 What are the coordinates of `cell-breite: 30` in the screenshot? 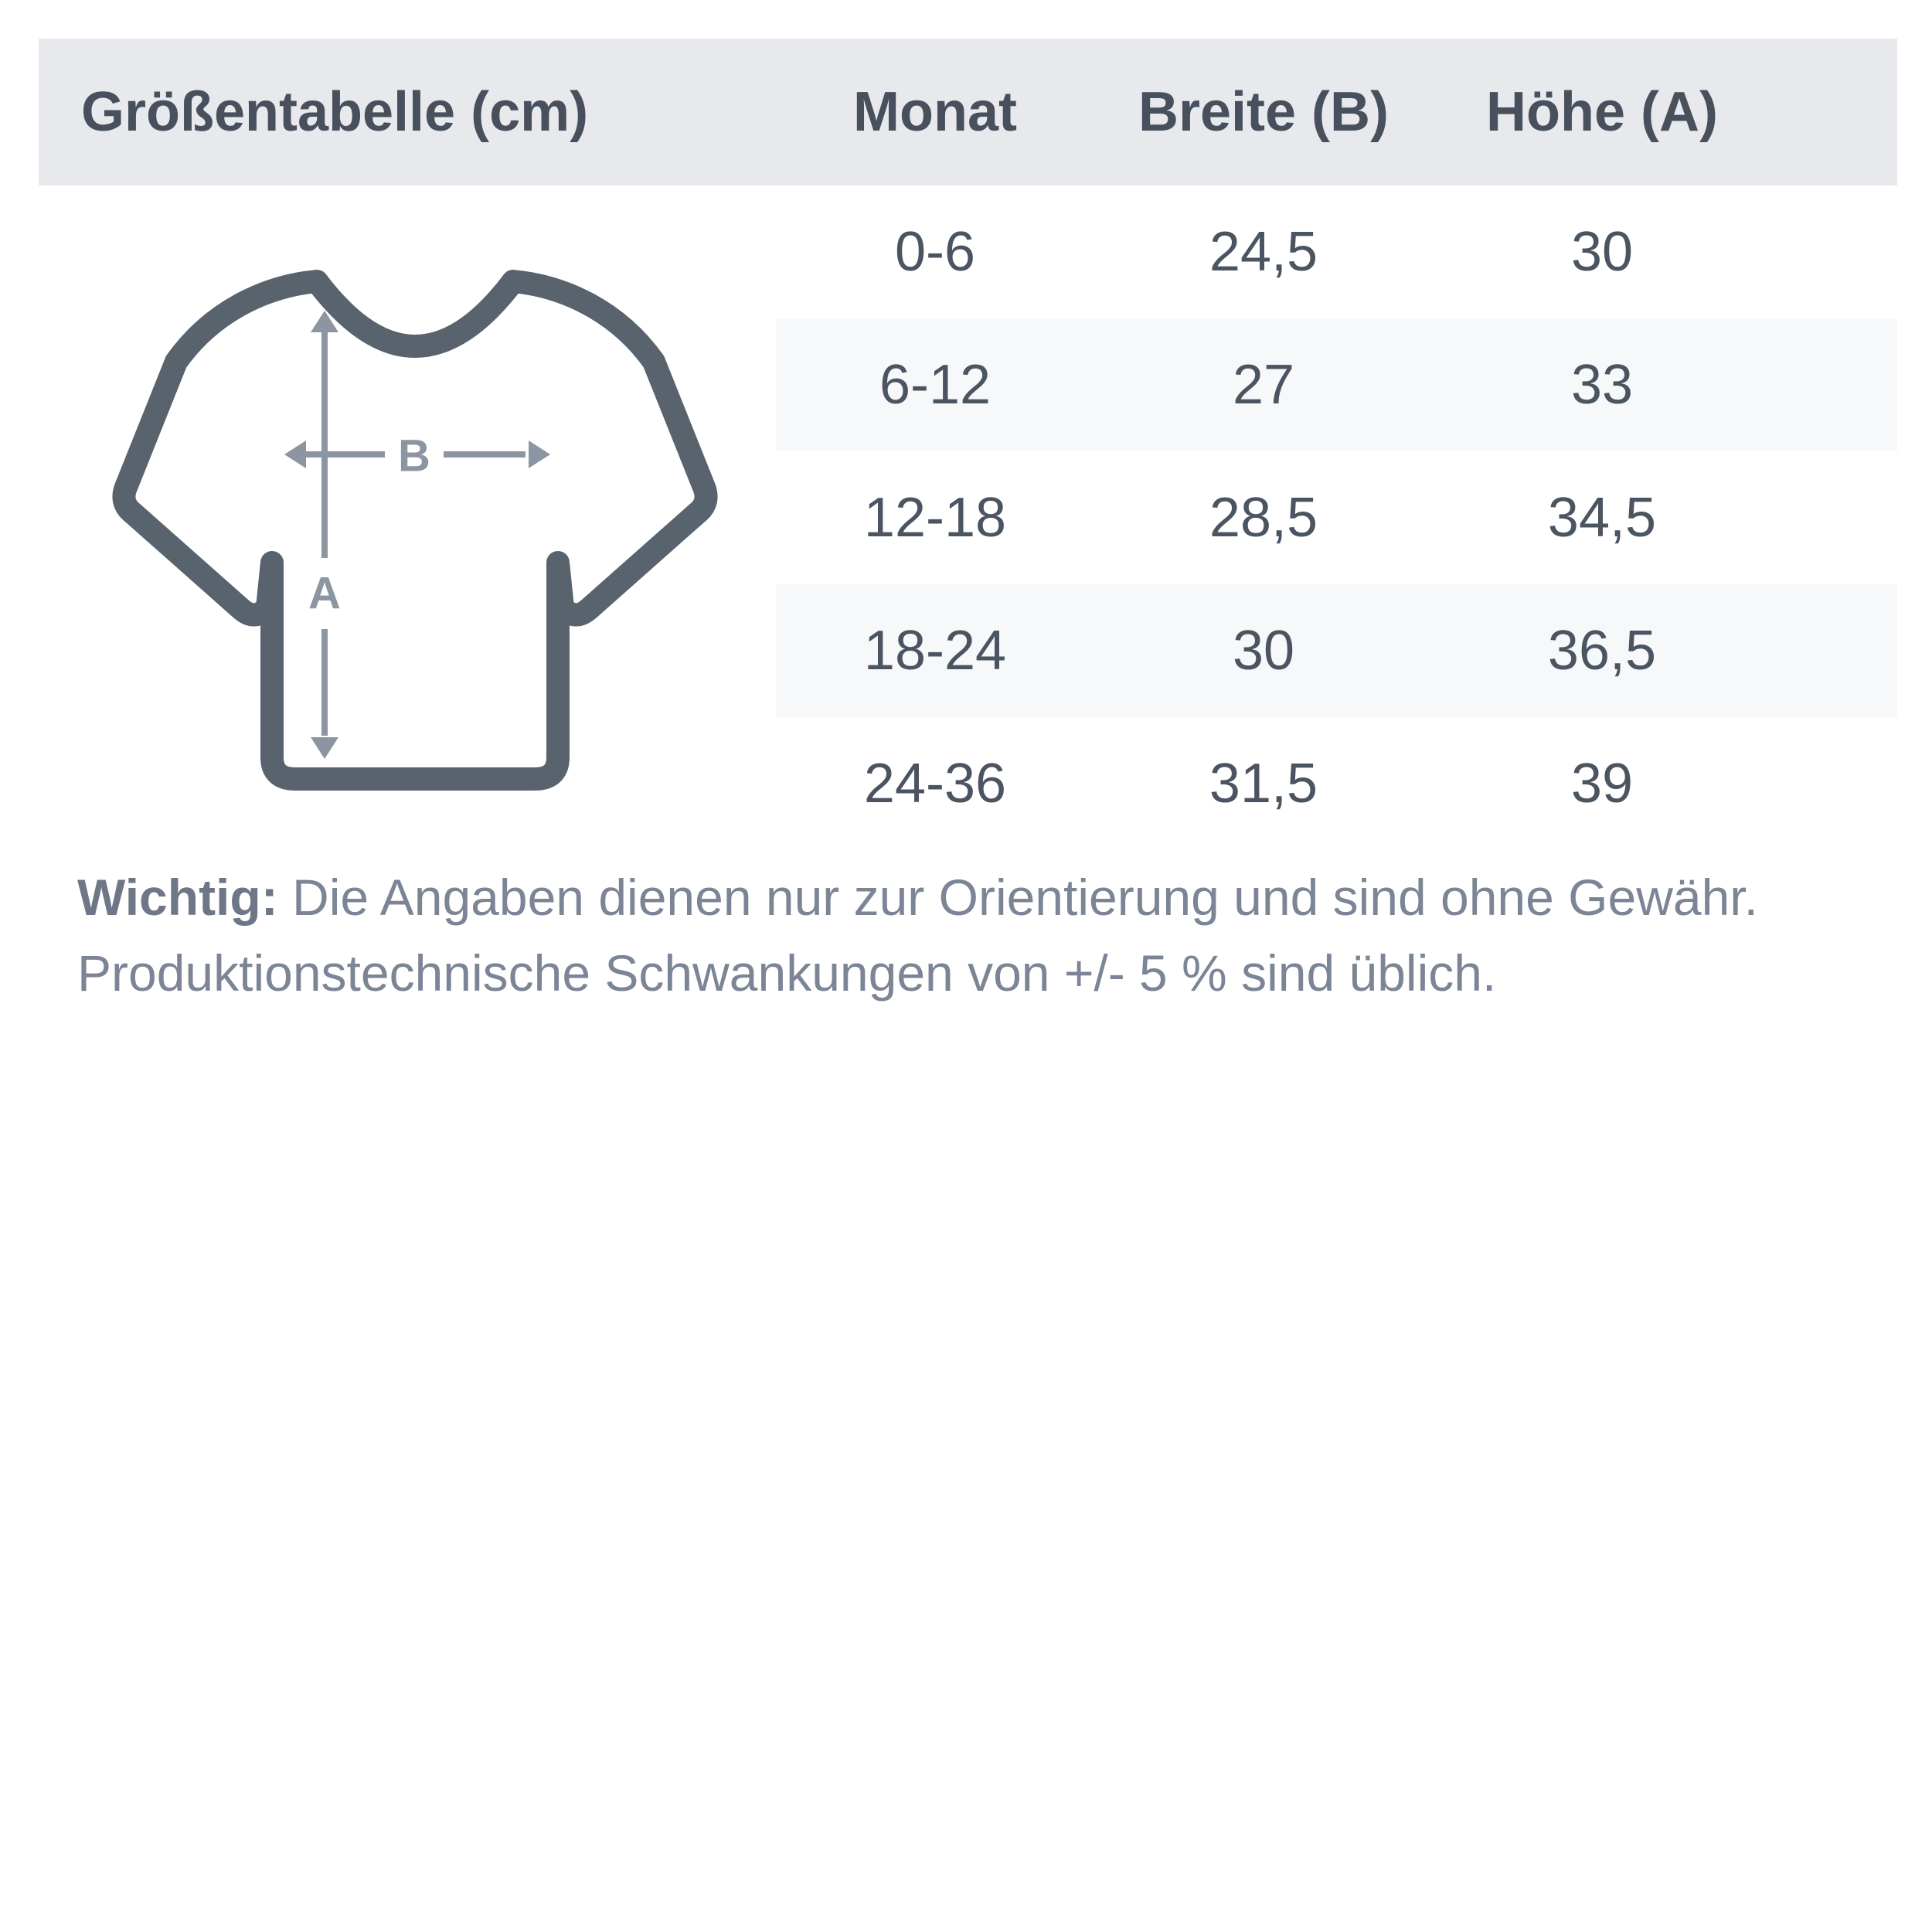 It's located at (1263, 650).